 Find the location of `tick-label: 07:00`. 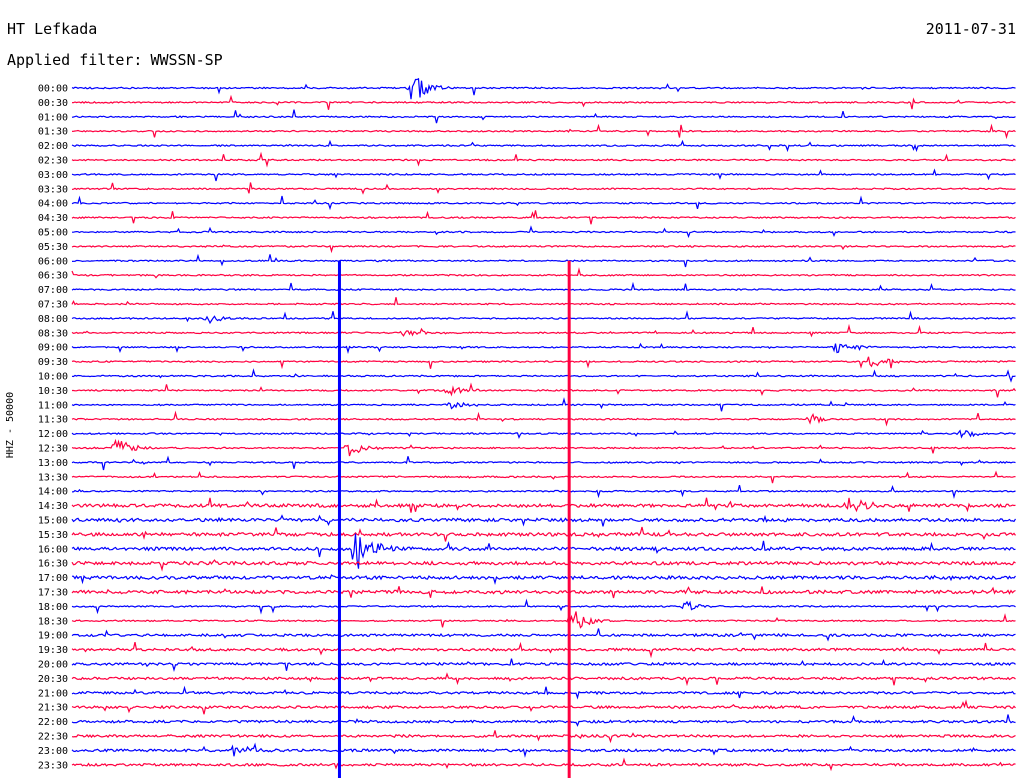

tick-label: 07:00 is located at coordinates (53, 290).